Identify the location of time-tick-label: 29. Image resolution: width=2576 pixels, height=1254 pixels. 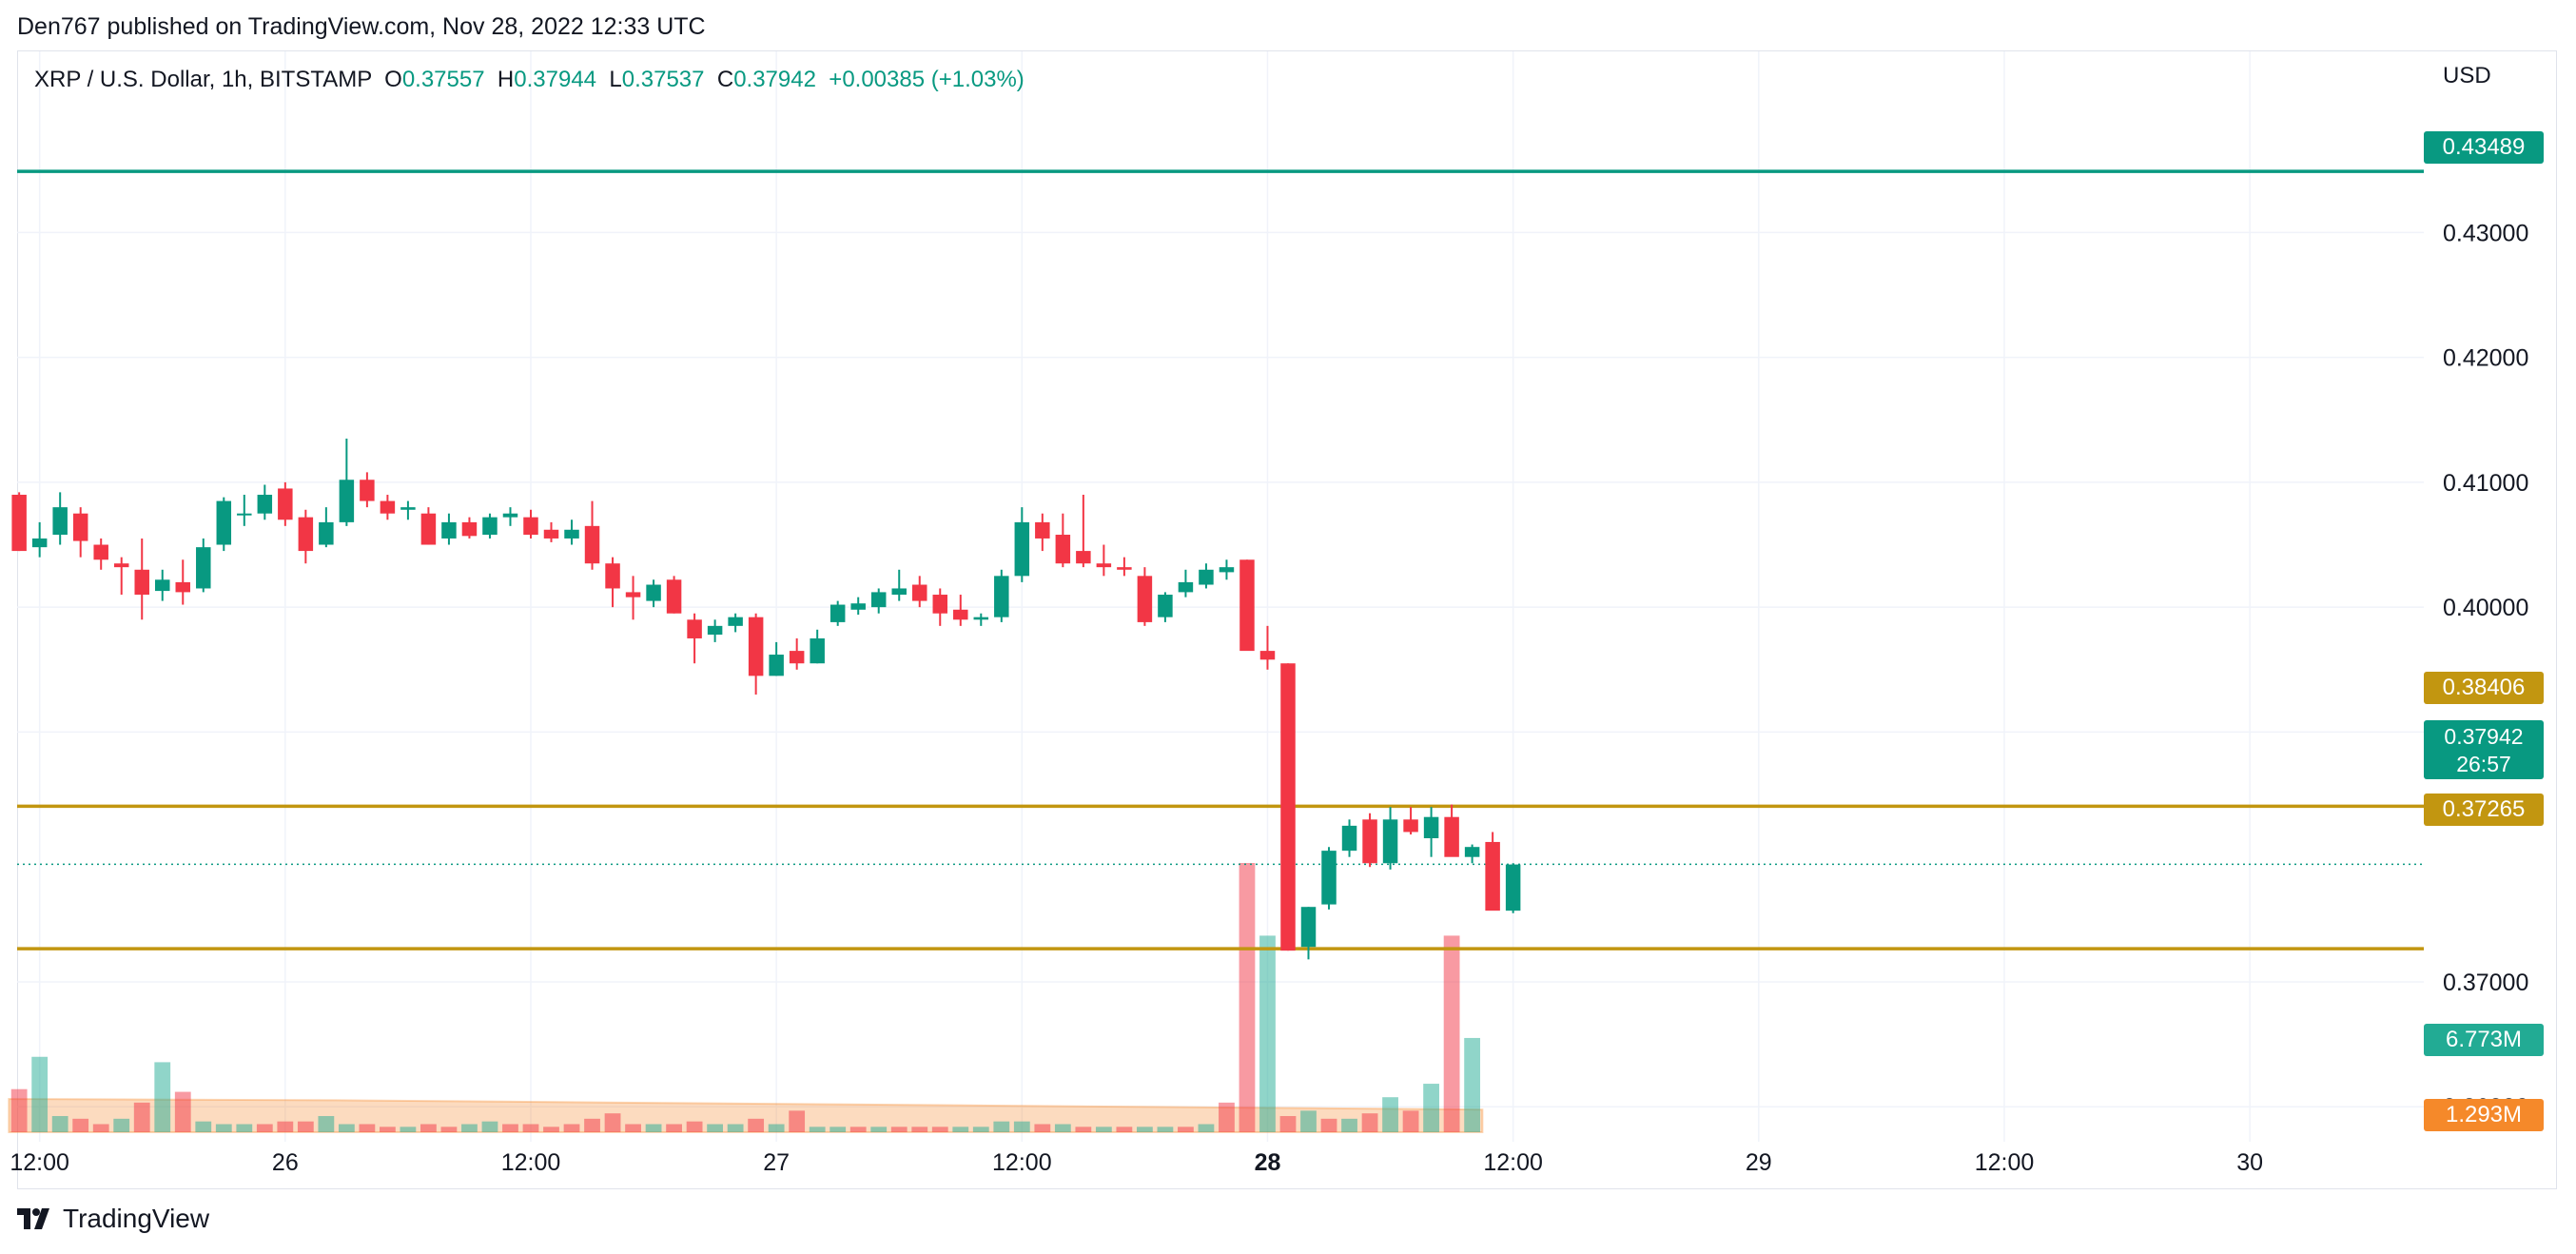
(1759, 1162).